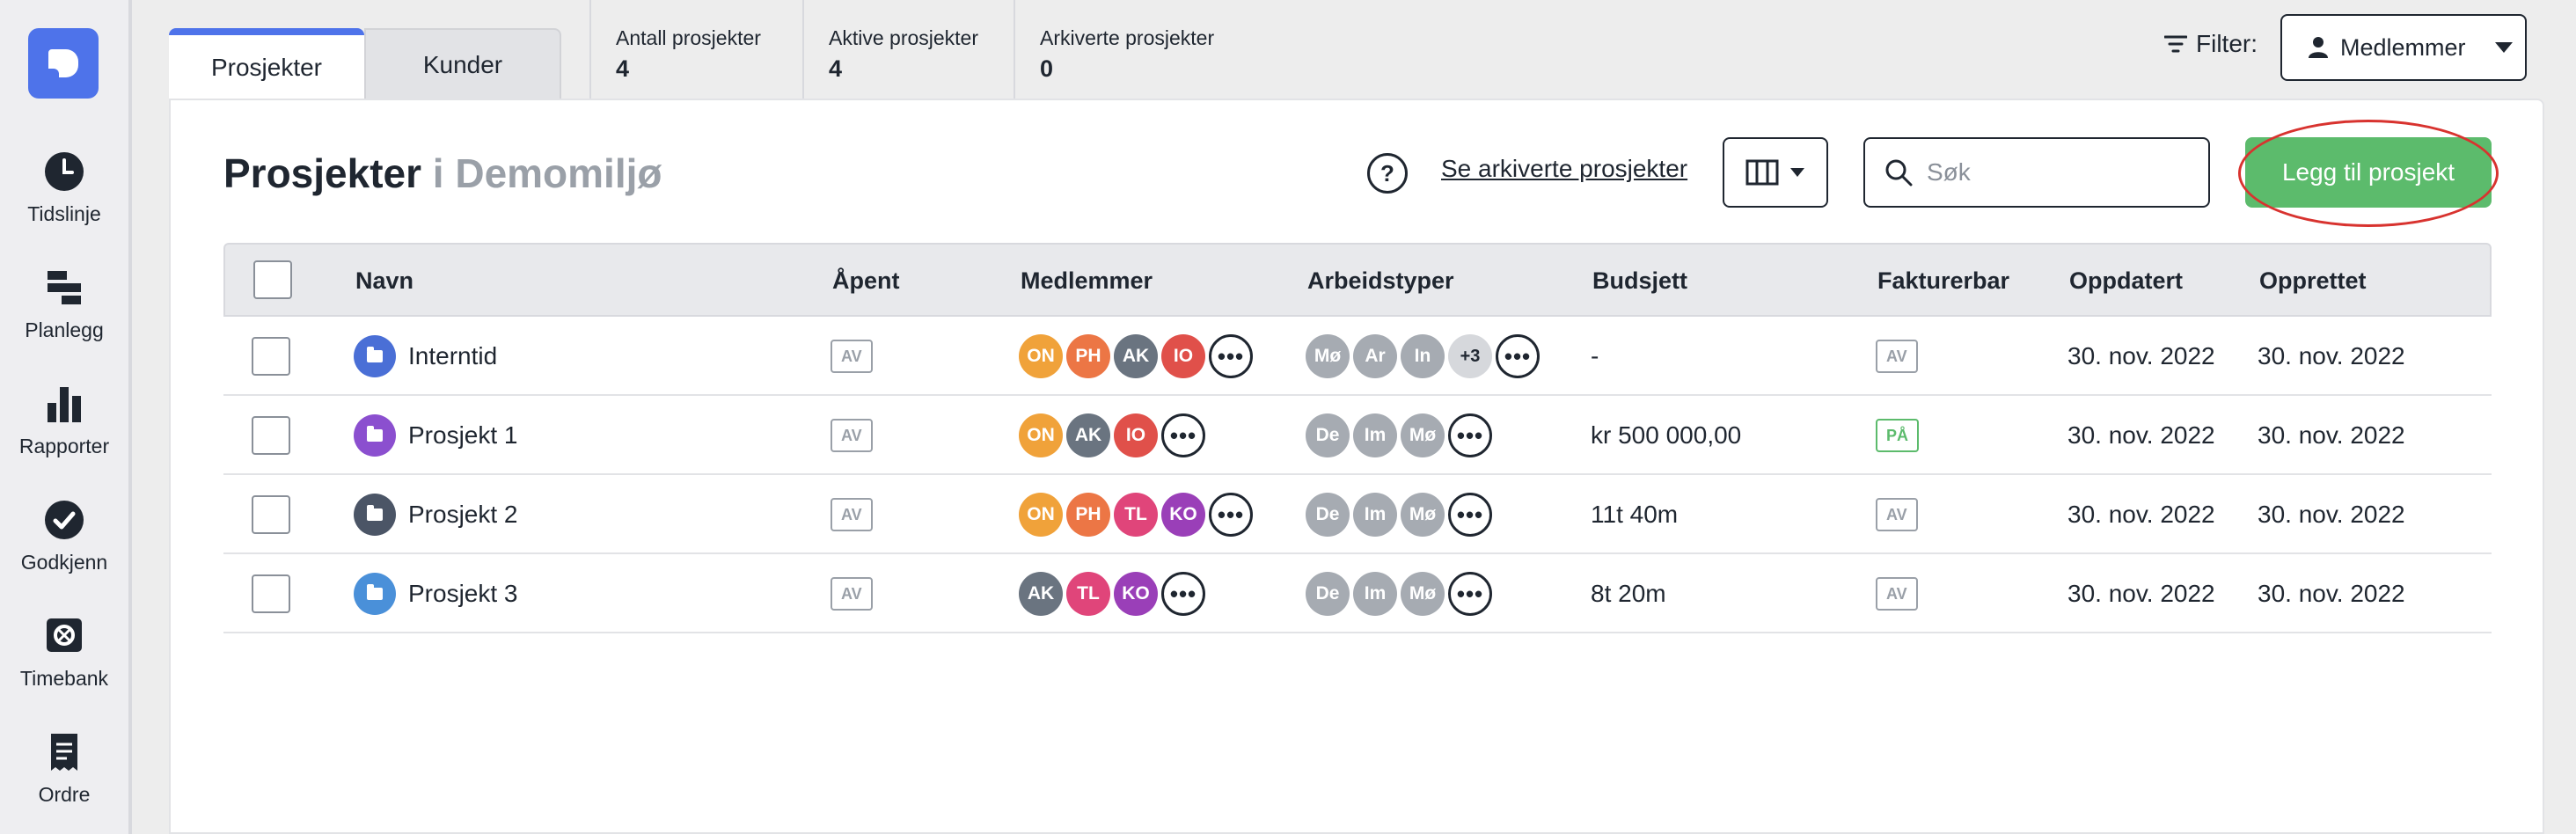 Image resolution: width=2576 pixels, height=834 pixels. Describe the element at coordinates (908, 49) in the screenshot. I see `stat-active-projects: Aktive prosjekter 4` at that location.